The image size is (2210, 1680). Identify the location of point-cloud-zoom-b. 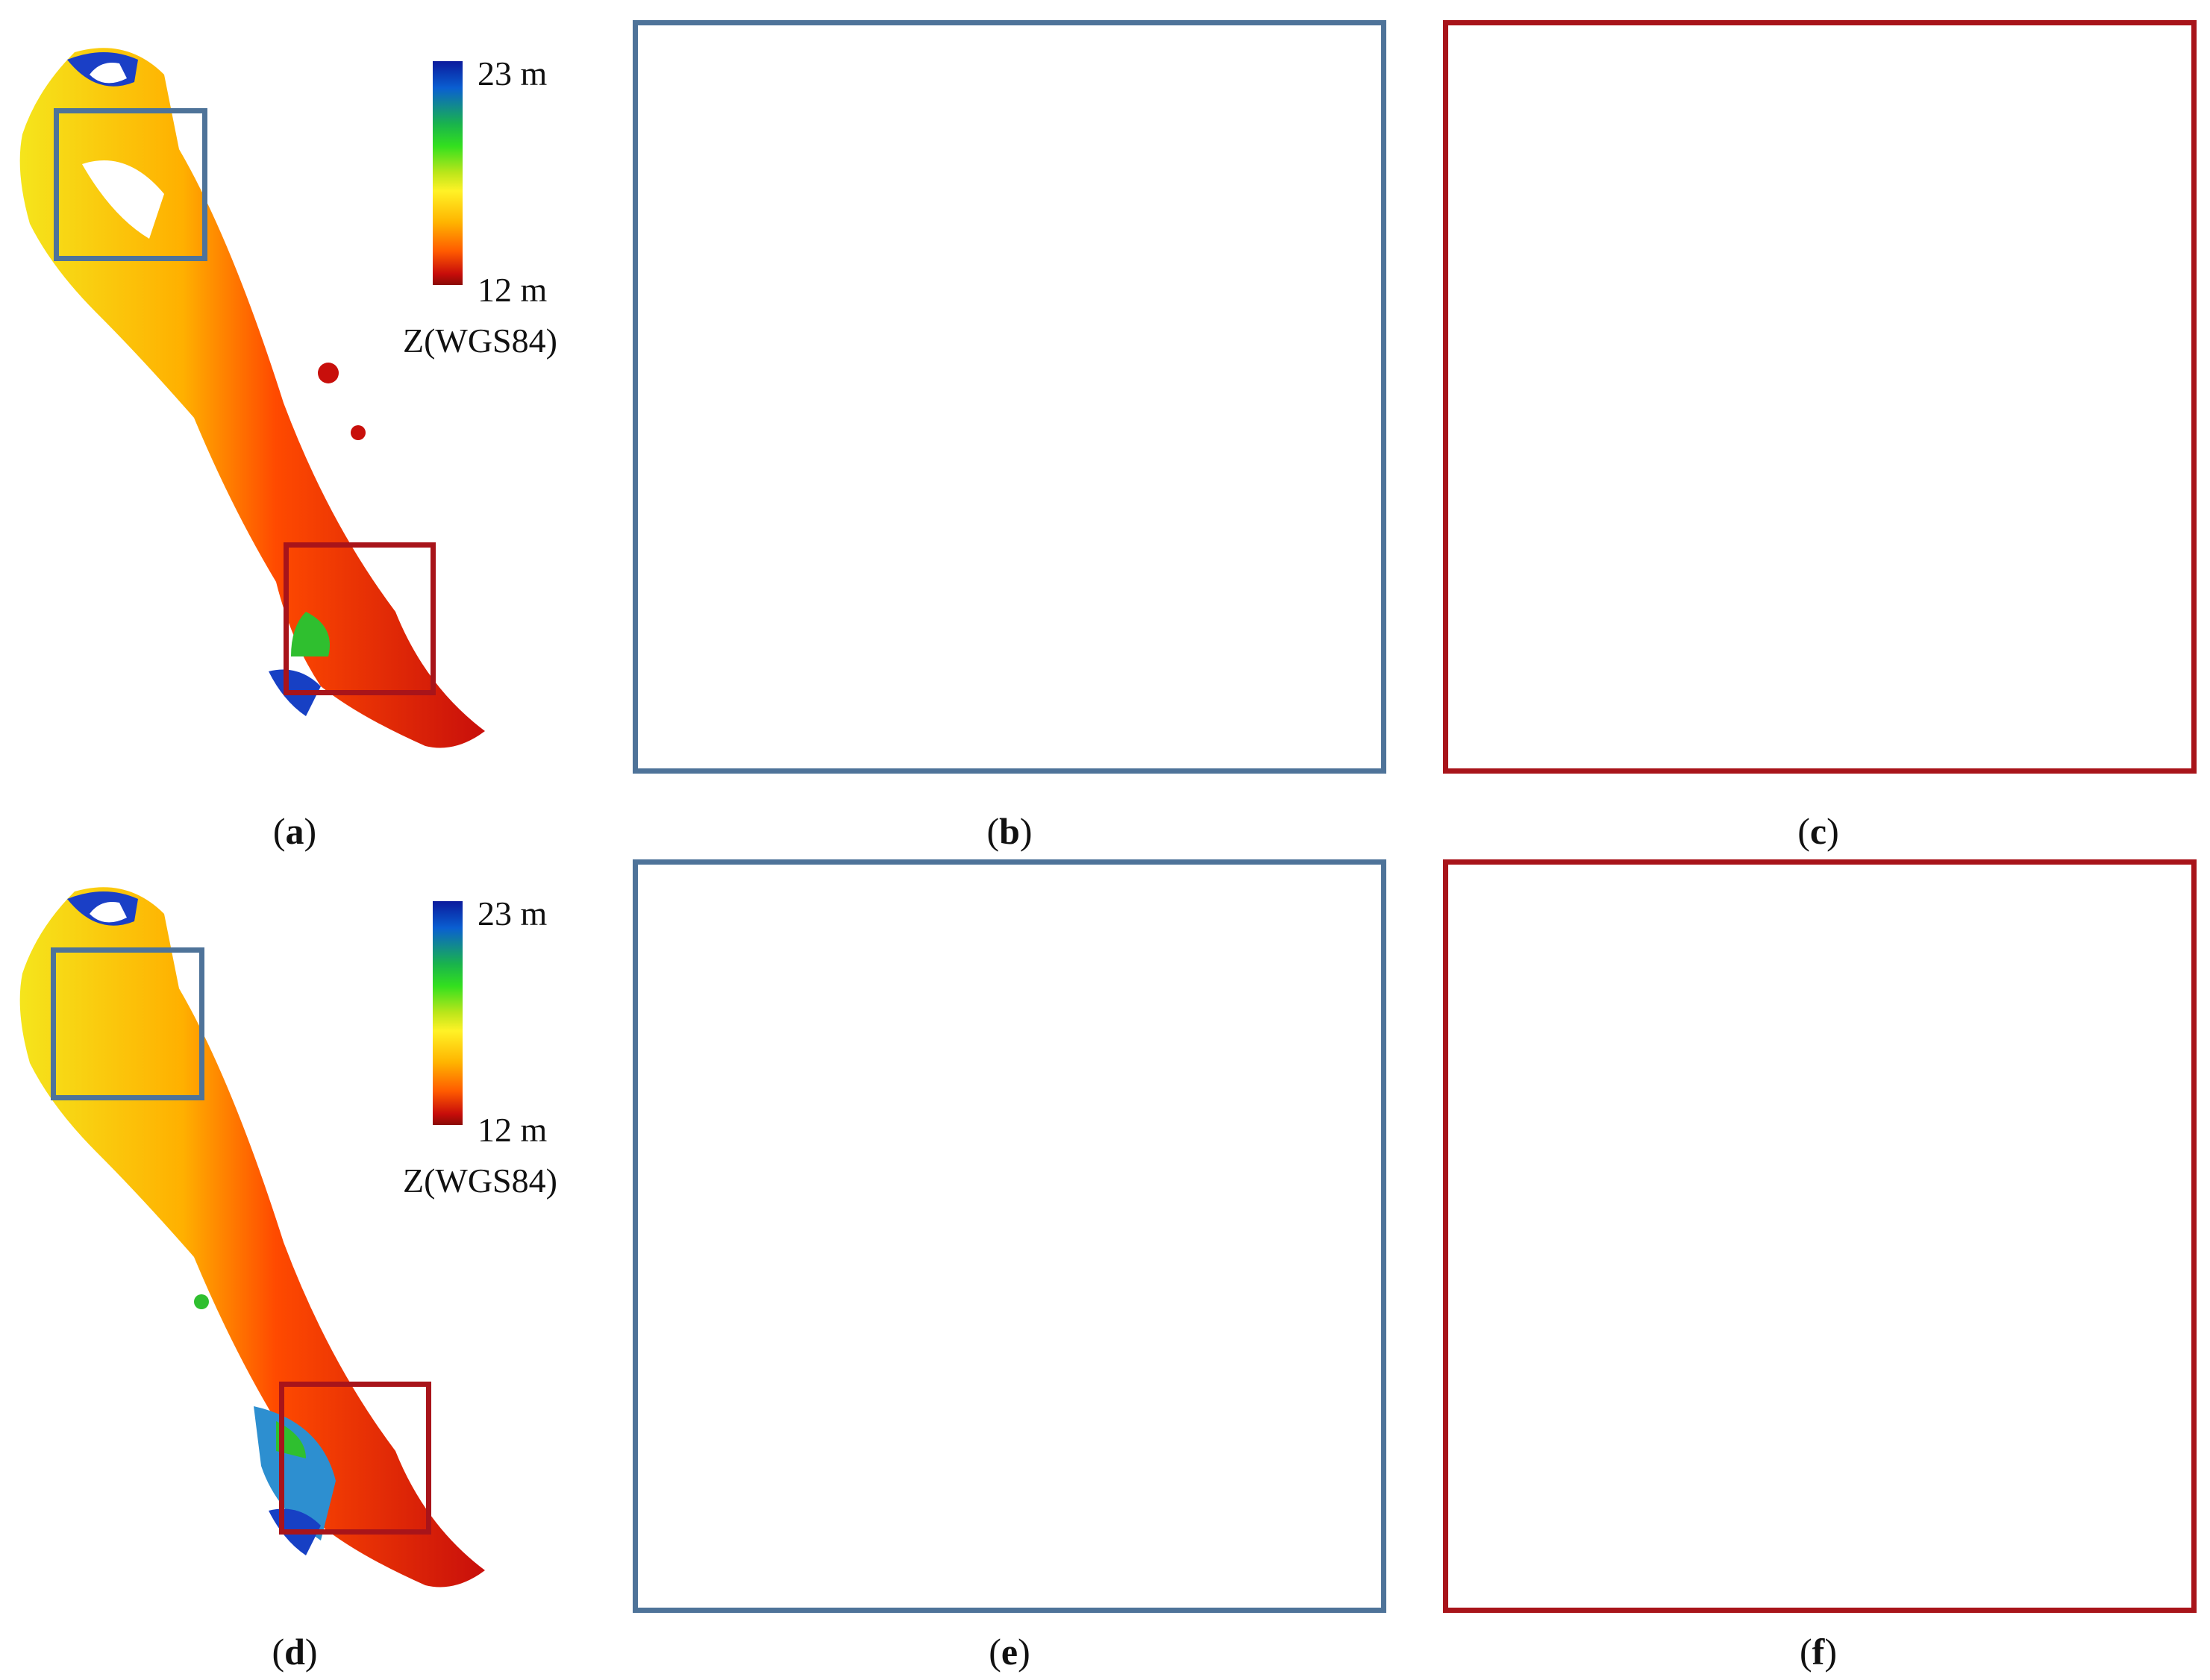
(1009, 396).